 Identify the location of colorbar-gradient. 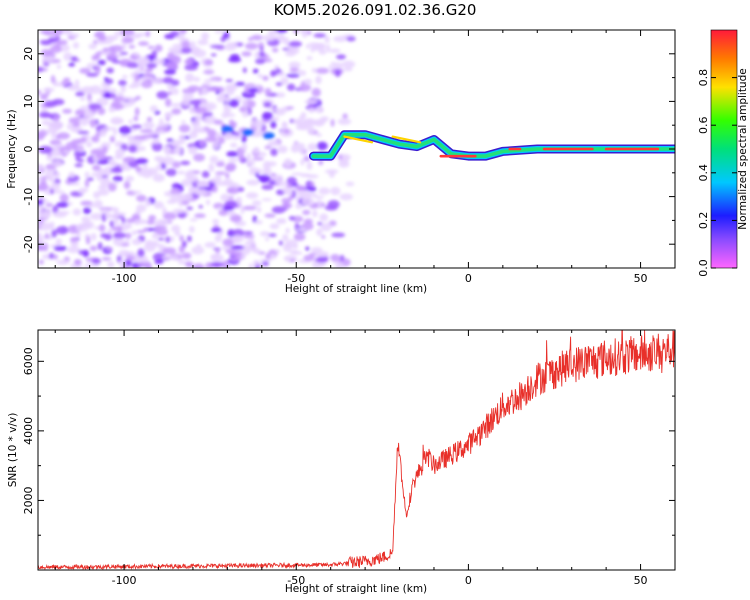
(724, 149).